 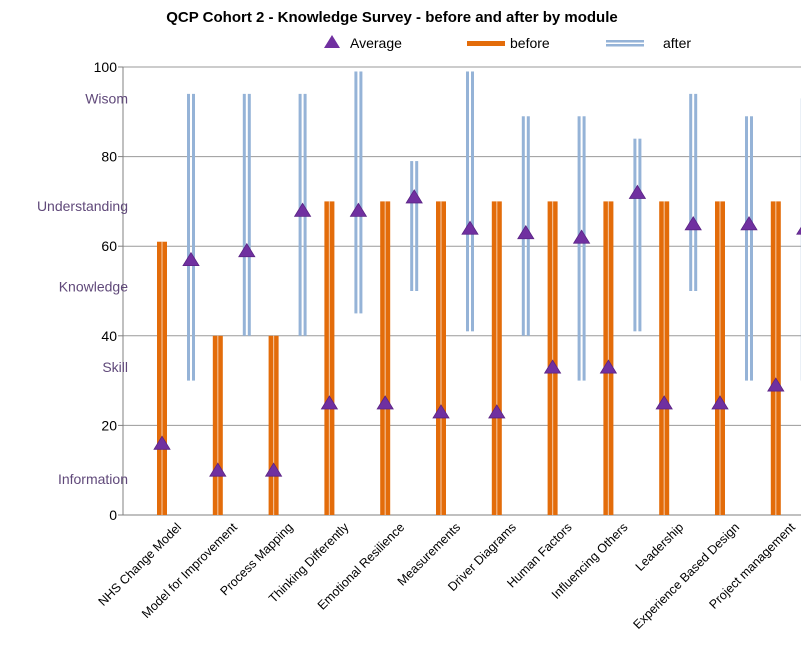 What do you see at coordinates (115, 367) in the screenshot?
I see `level-label: Skill` at bounding box center [115, 367].